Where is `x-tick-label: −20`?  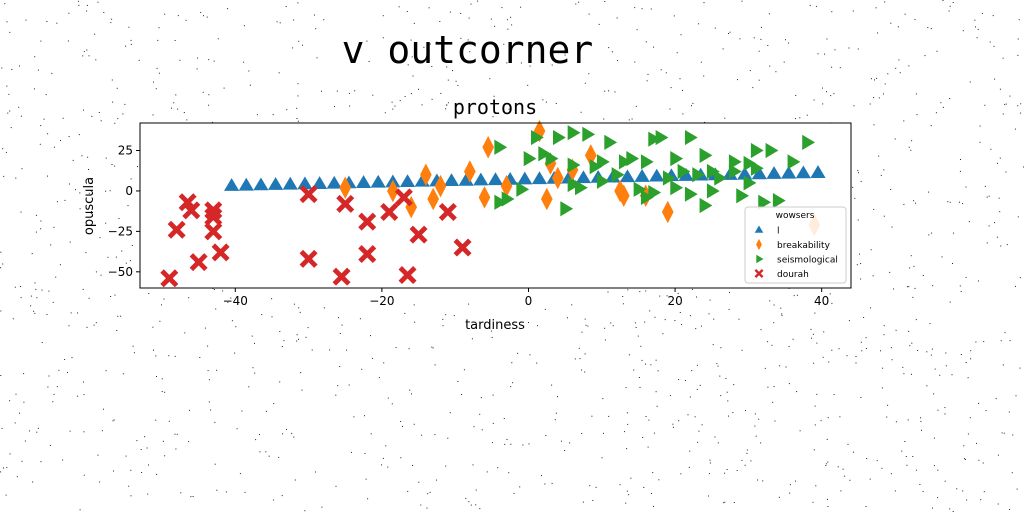 x-tick-label: −20 is located at coordinates (381, 301).